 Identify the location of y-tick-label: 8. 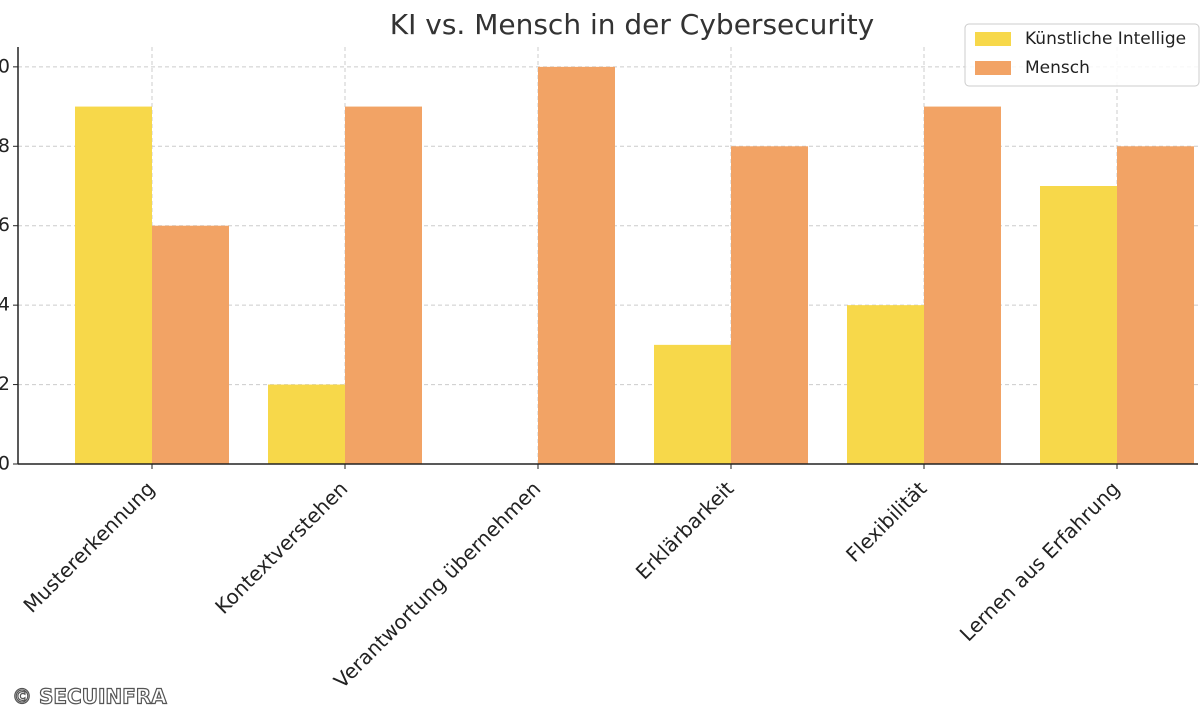
(5, 146).